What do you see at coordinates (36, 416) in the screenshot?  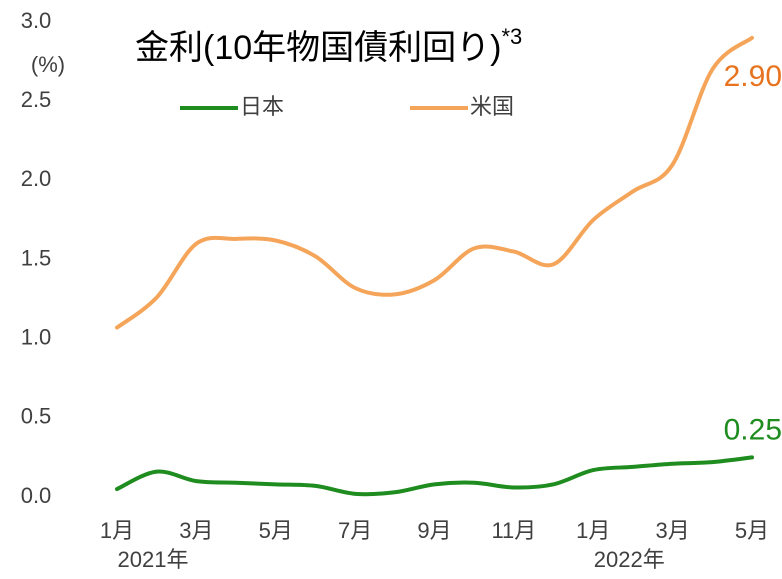 I see `y-tick-label: 0.5` at bounding box center [36, 416].